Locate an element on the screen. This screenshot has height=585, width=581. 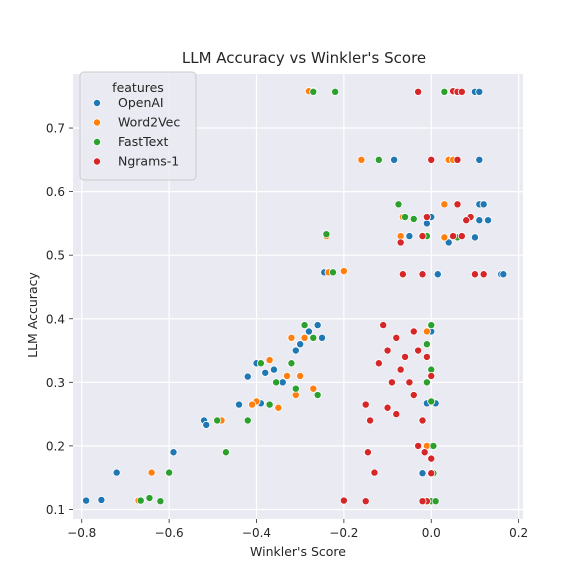
x-axis-label: Winkler's Score is located at coordinates (298, 551).